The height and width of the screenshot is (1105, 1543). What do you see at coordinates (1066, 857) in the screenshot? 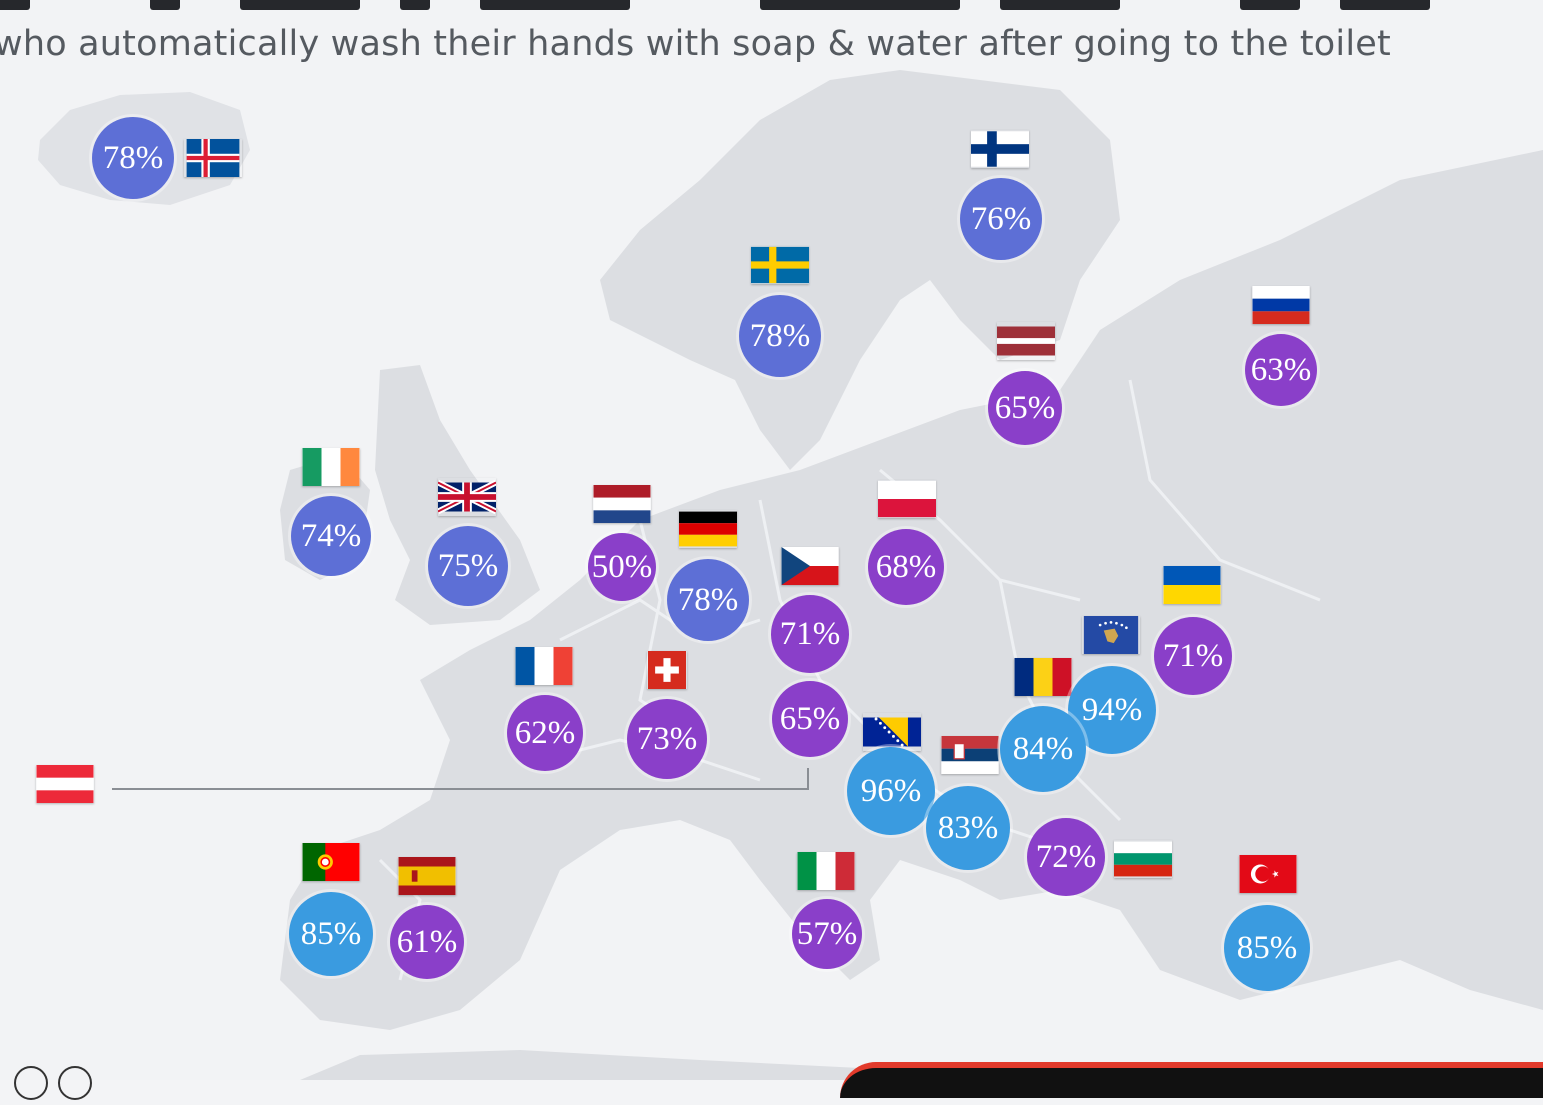
I see `value-bubble-bulgaria: 72%` at bounding box center [1066, 857].